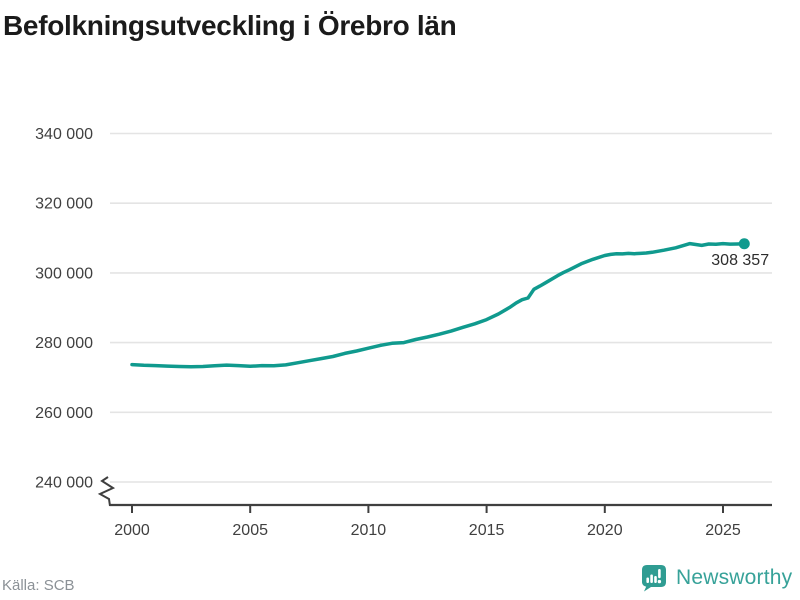 This screenshot has width=800, height=600. Describe the element at coordinates (230, 25) in the screenshot. I see `chart-title: Befolkningsutveckling i Örebro län` at that location.